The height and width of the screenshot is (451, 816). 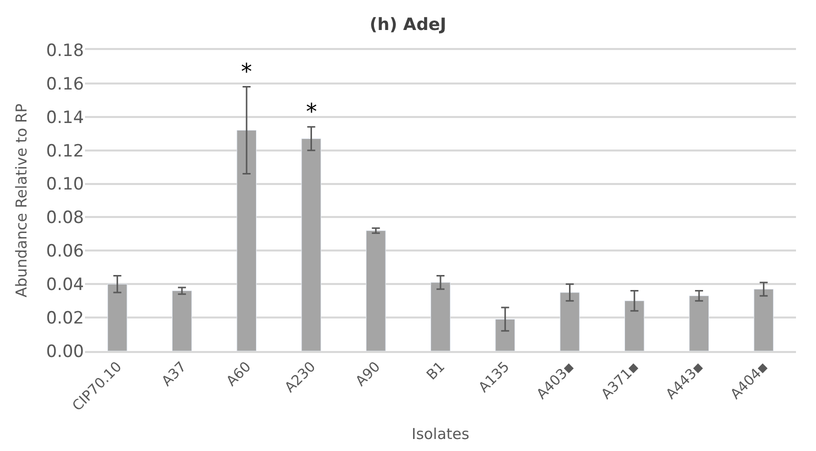 What do you see at coordinates (65, 285) in the screenshot?
I see `y-tick-label: 0.04` at bounding box center [65, 285].